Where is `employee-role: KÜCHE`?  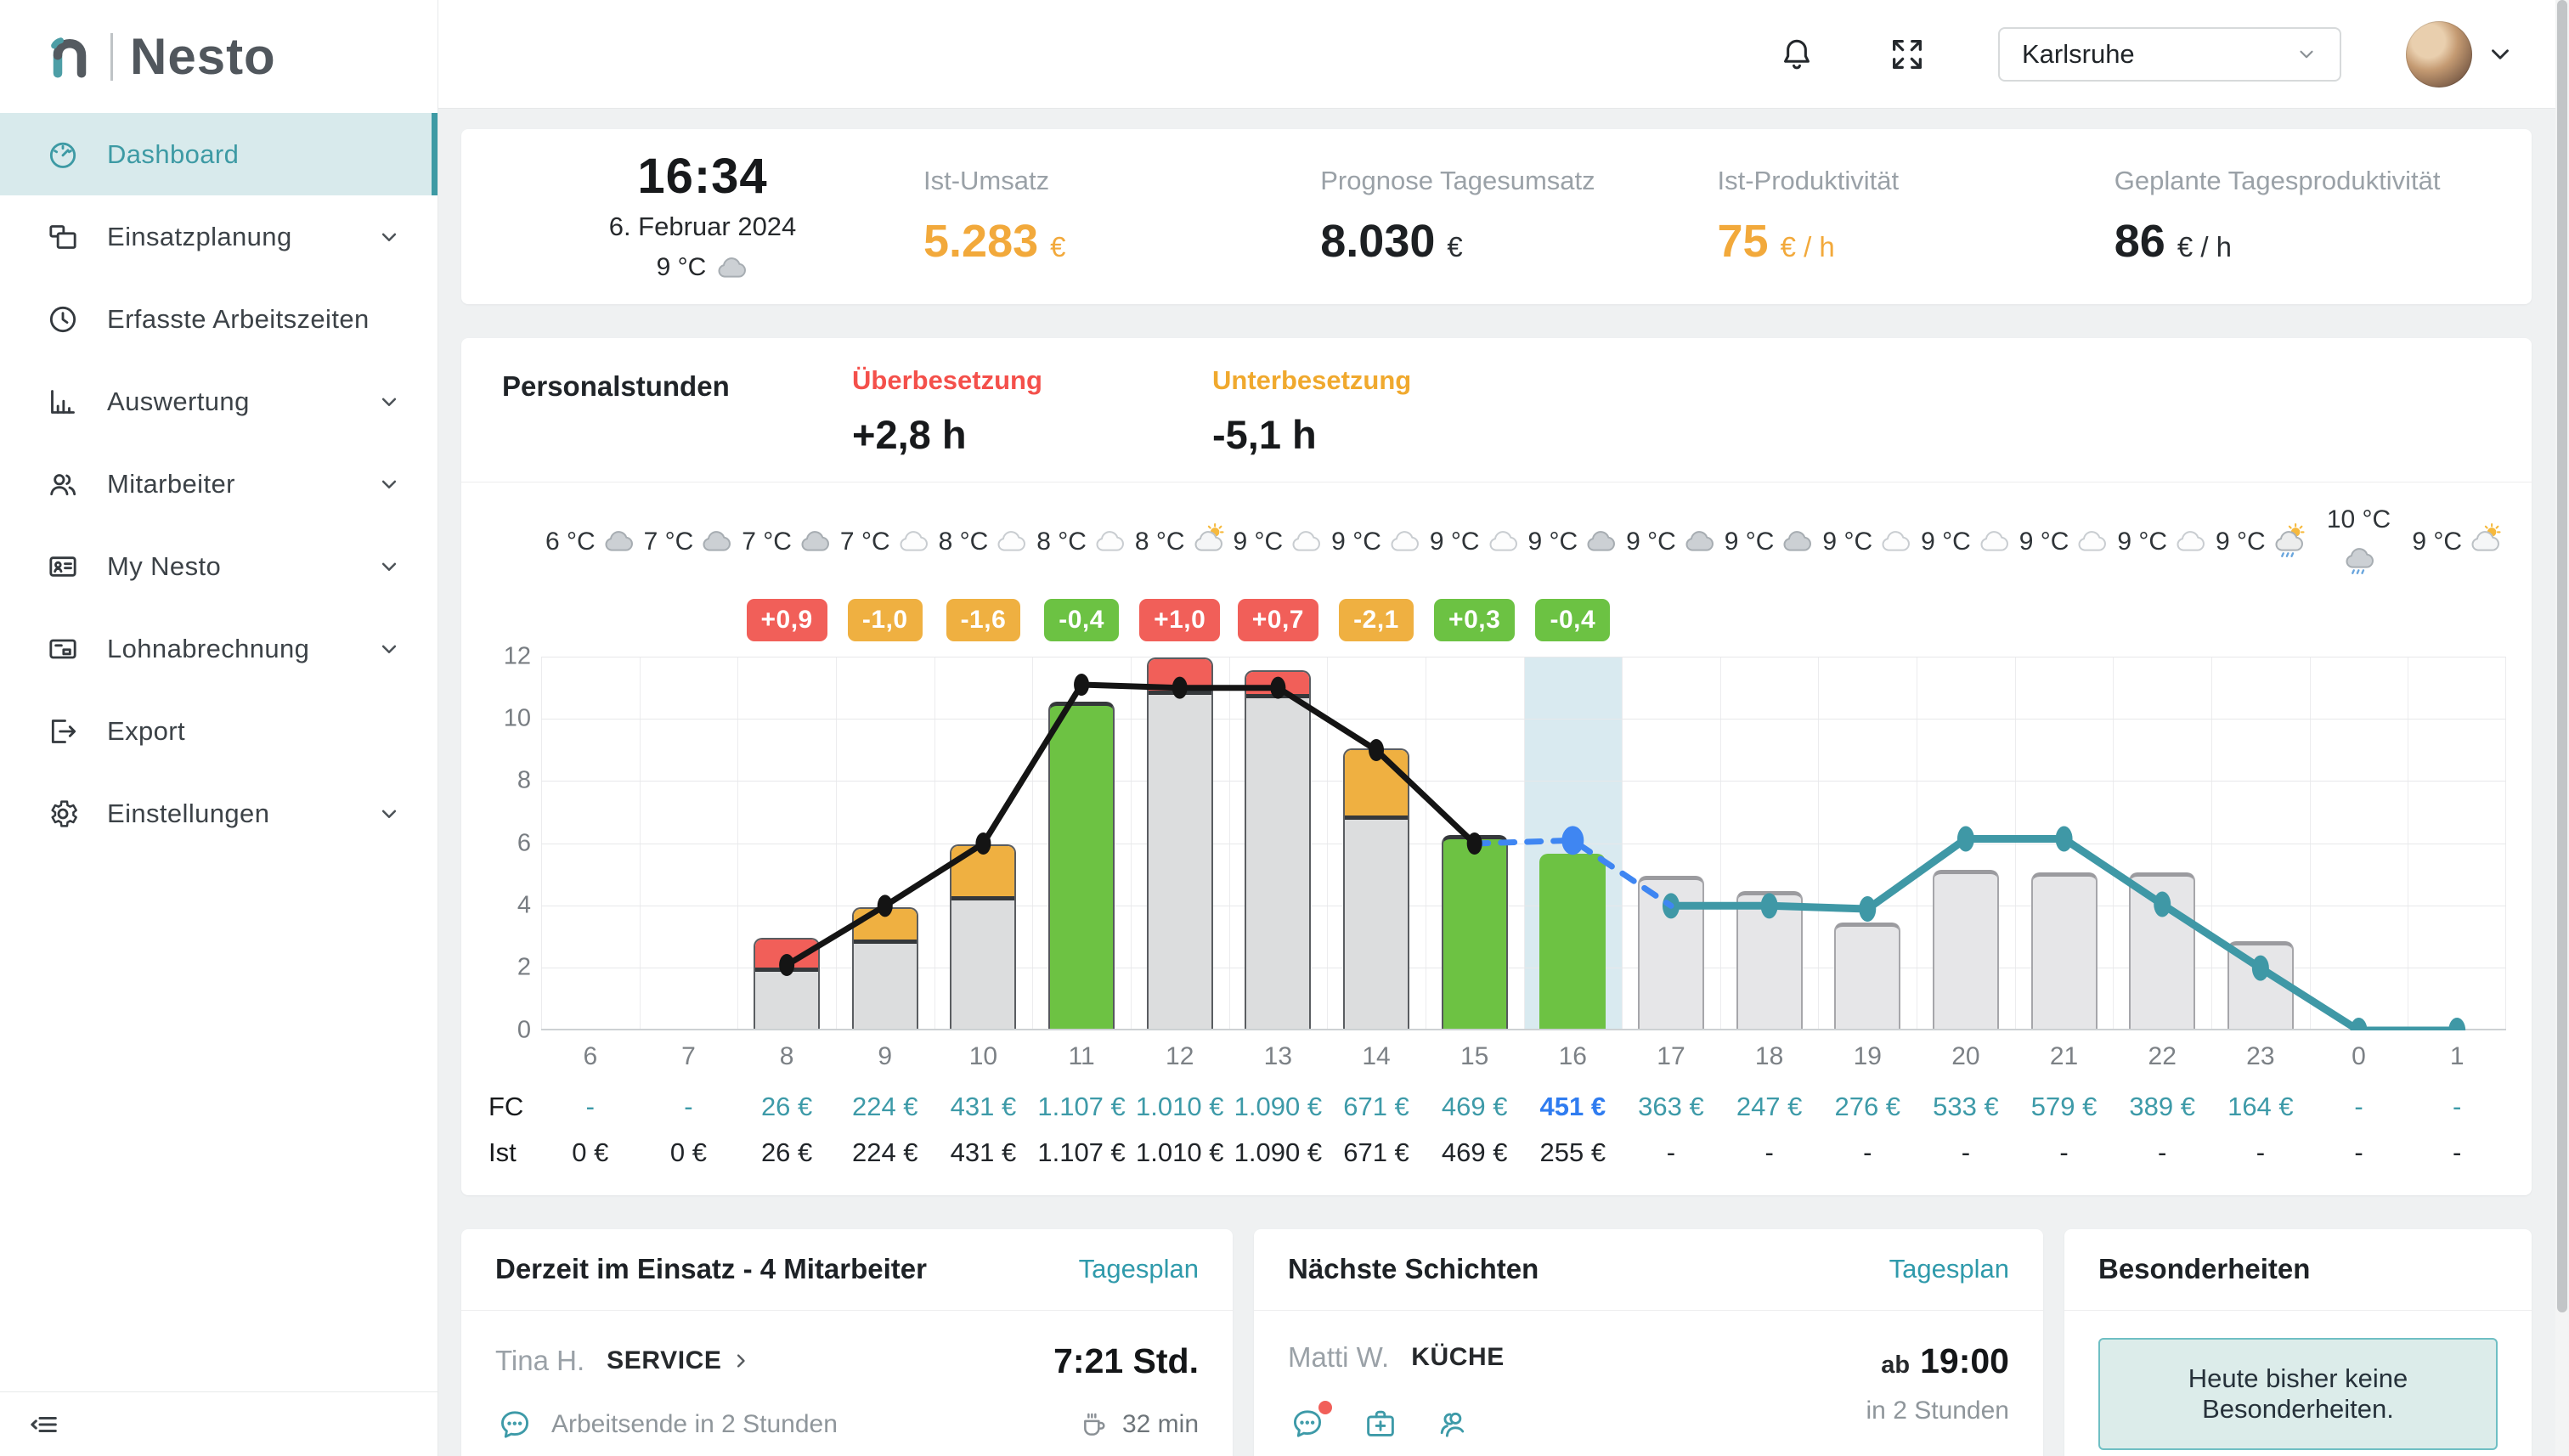 employee-role: KÜCHE is located at coordinates (1458, 1357).